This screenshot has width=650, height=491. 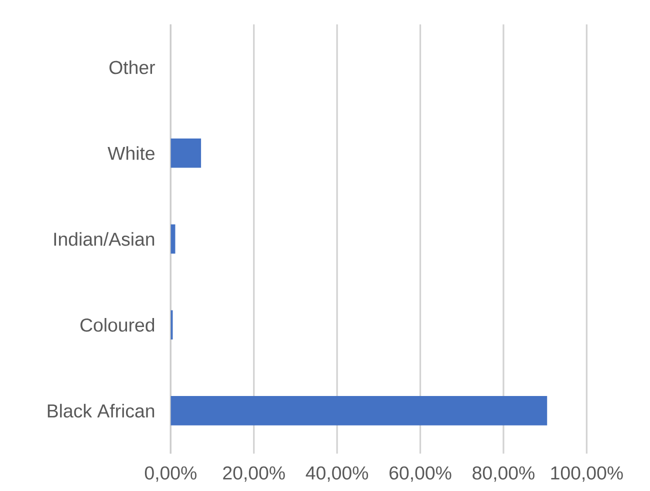 I want to click on x-tick-label: 40,00%, so click(x=337, y=474).